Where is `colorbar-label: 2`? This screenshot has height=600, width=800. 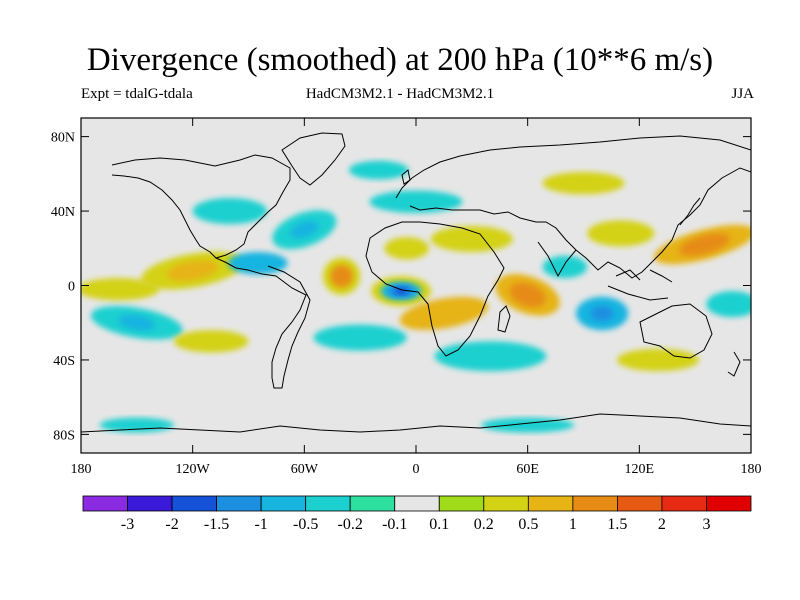 colorbar-label: 2 is located at coordinates (662, 524).